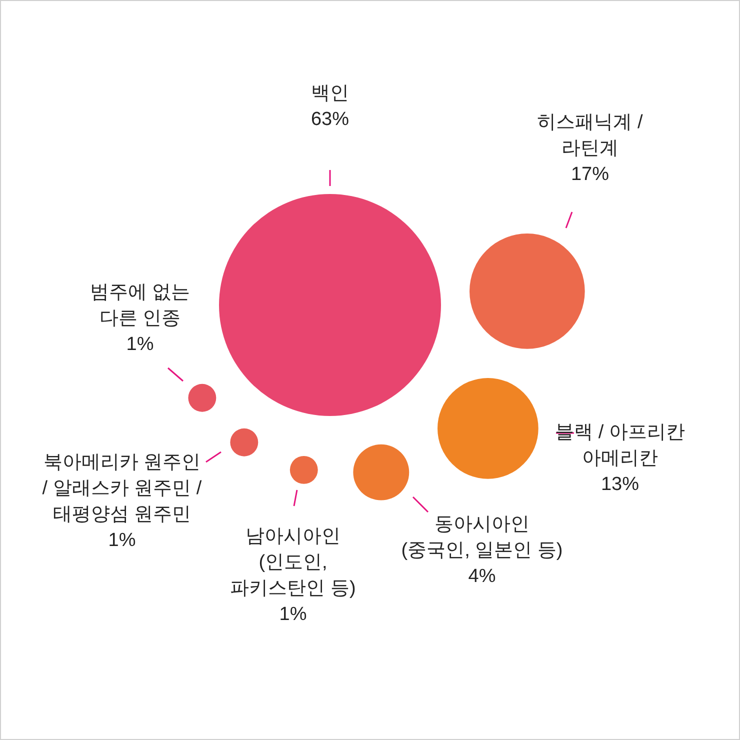 This screenshot has height=740, width=740. I want to click on category-label: 블랙 / 아프리칸 아메리칸, so click(620, 445).